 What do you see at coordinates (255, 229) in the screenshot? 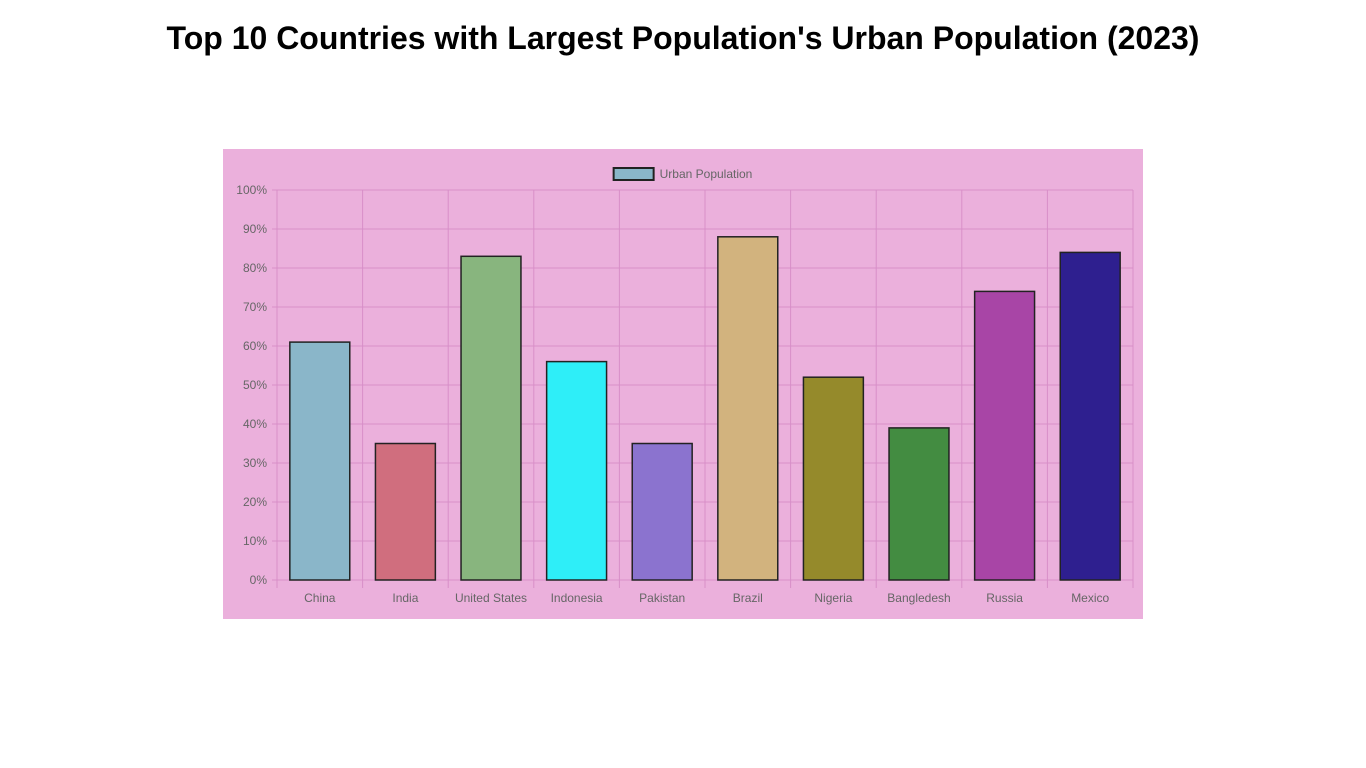
I see `y-tick-label: 90%` at bounding box center [255, 229].